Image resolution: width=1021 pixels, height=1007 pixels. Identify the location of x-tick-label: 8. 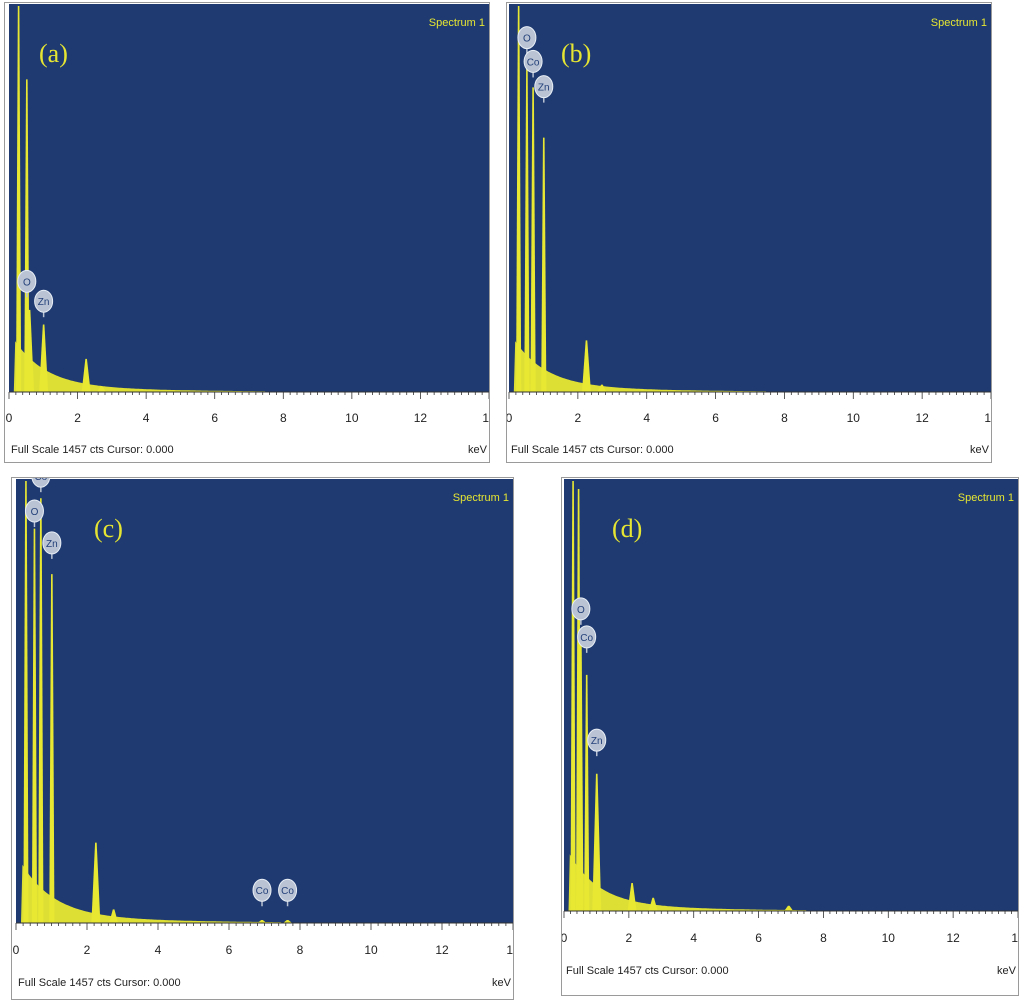
(784, 418).